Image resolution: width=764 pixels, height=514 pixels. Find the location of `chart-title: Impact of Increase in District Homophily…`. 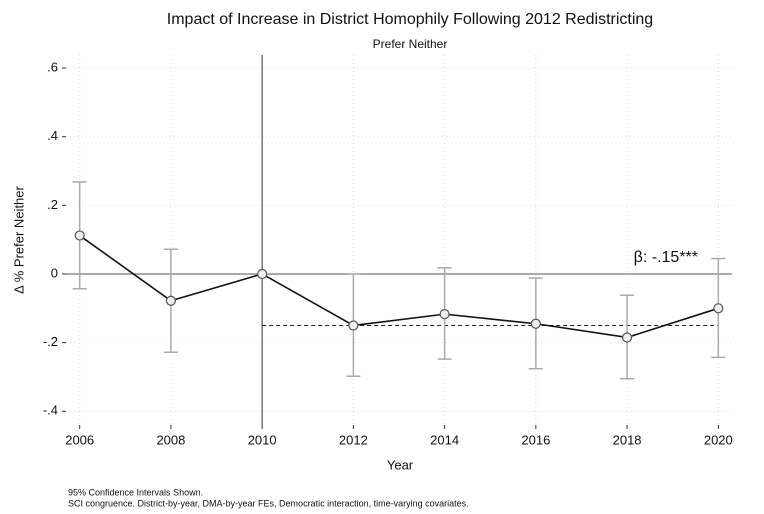

chart-title: Impact of Increase in District Homophily… is located at coordinates (410, 19).